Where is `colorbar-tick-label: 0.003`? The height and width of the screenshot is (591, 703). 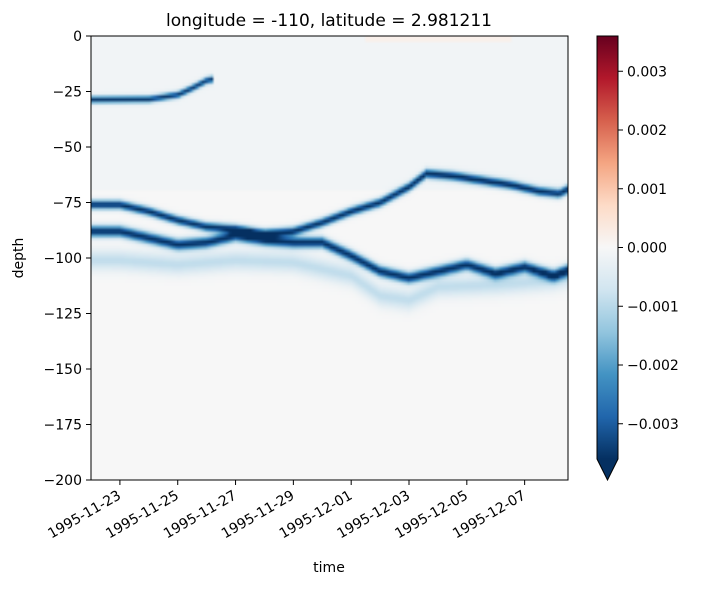
colorbar-tick-label: 0.003 is located at coordinates (647, 72).